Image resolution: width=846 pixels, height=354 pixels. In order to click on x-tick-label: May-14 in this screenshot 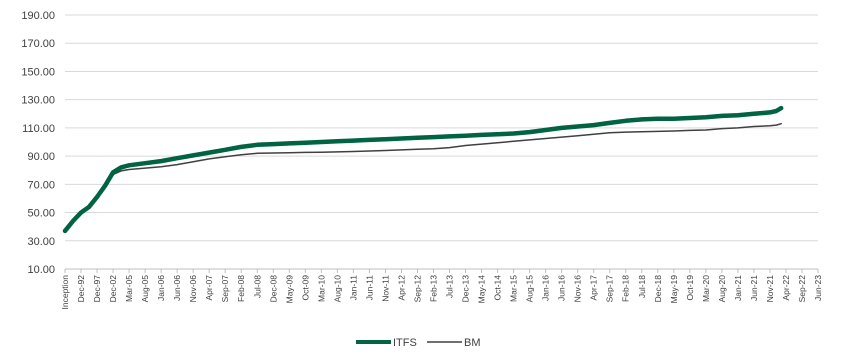, I will do `click(482, 289)`.